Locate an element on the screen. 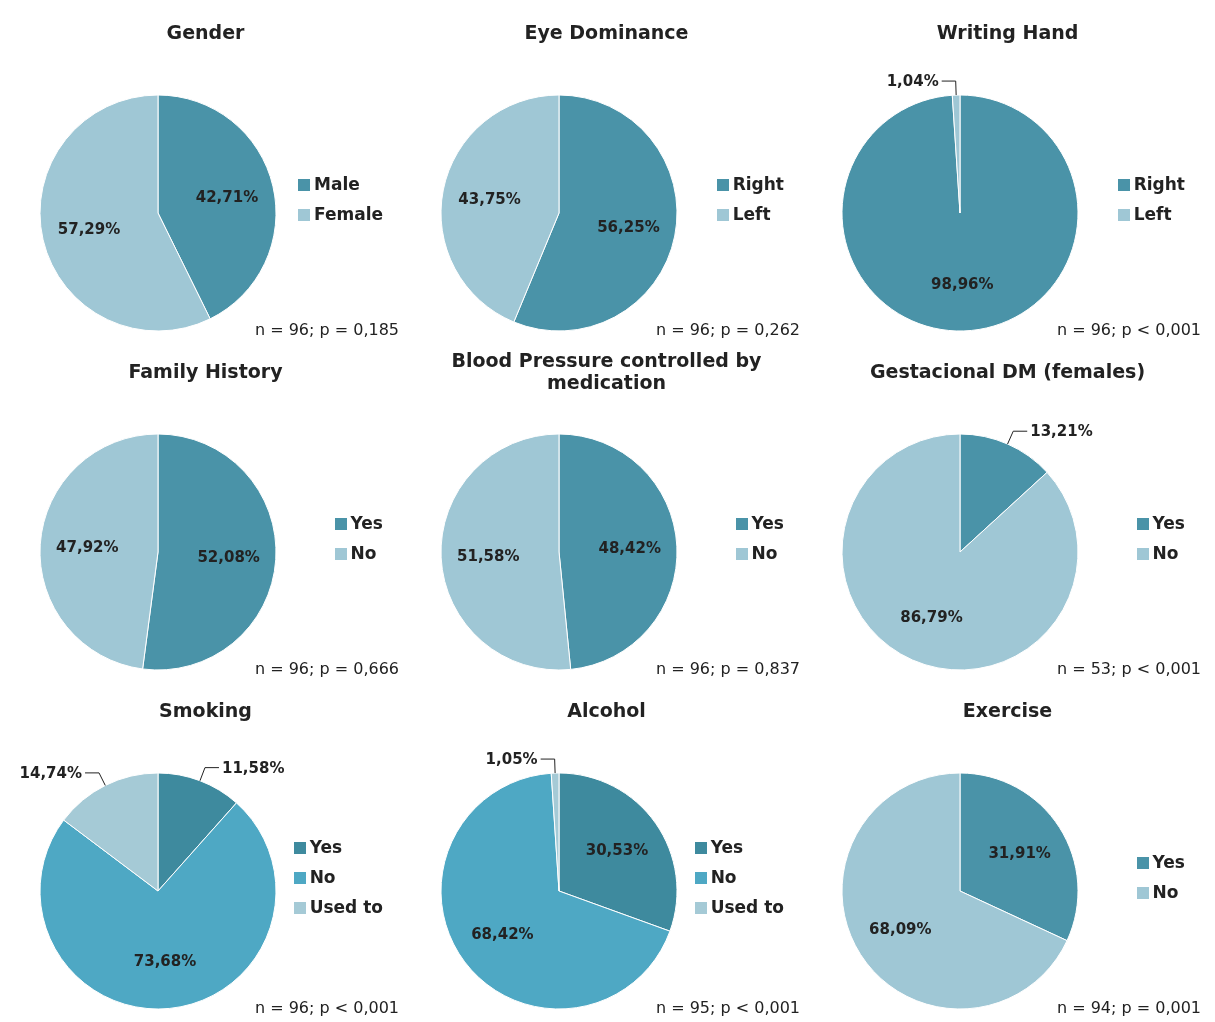  data-label: 1,04% is located at coordinates (912, 81).